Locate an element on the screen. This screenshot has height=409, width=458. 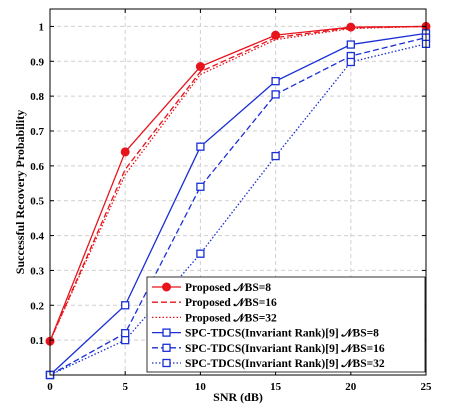
y-tick-label: 0.4 is located at coordinates (37, 237).